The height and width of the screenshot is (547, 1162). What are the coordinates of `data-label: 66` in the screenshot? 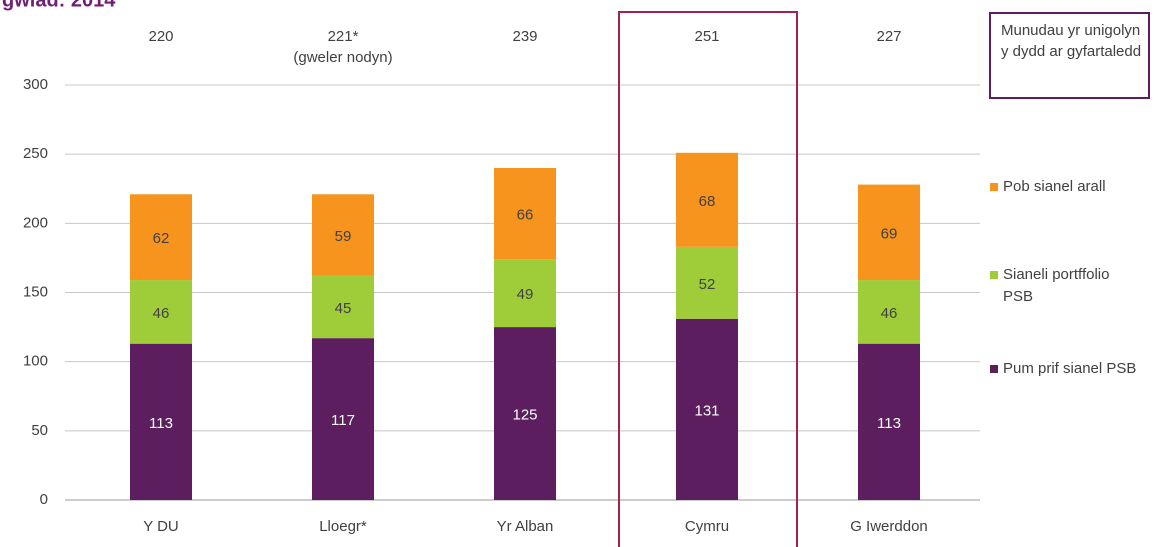 It's located at (525, 215).